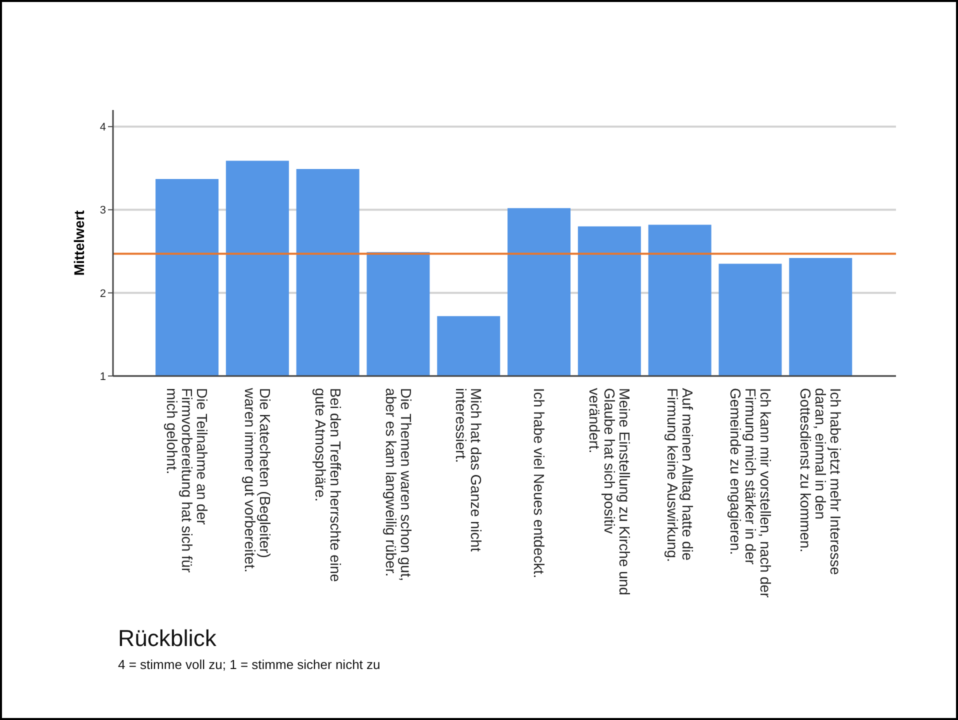 This screenshot has width=958, height=720. I want to click on x-tick-label: Ich habe jetzt mehr Interesse daran, einmal in den Gottesdienst zu kommen., so click(819, 481).